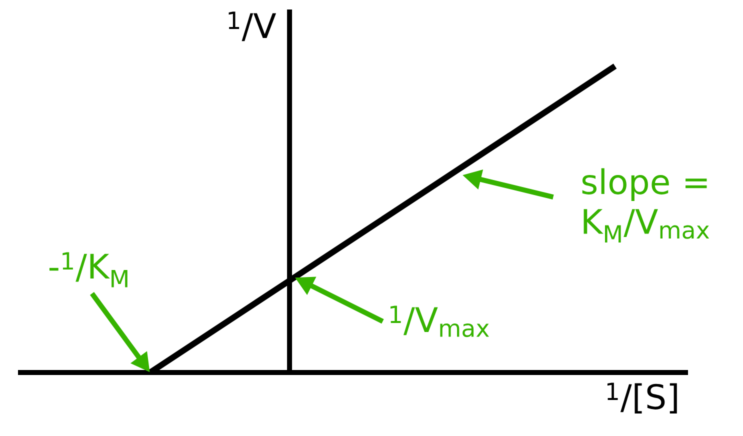  Describe the element at coordinates (252, 27) in the screenshot. I see `y-axis-title: $^{1}$/V` at that location.